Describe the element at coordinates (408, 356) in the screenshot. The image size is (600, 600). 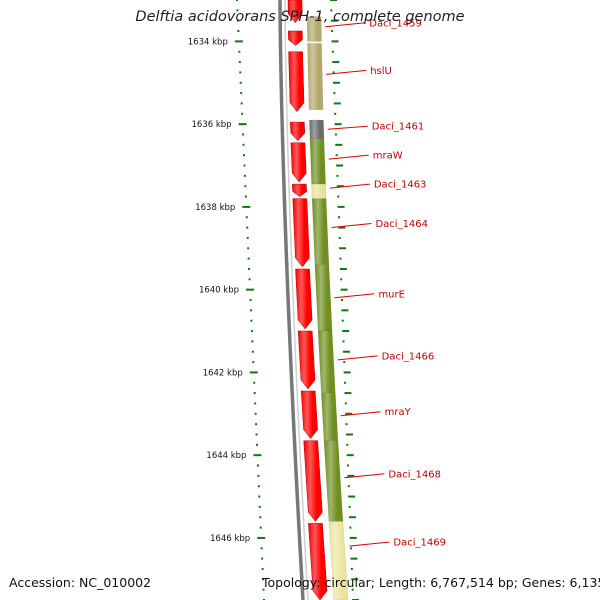
I see `gene-label: Daci_1466` at that location.